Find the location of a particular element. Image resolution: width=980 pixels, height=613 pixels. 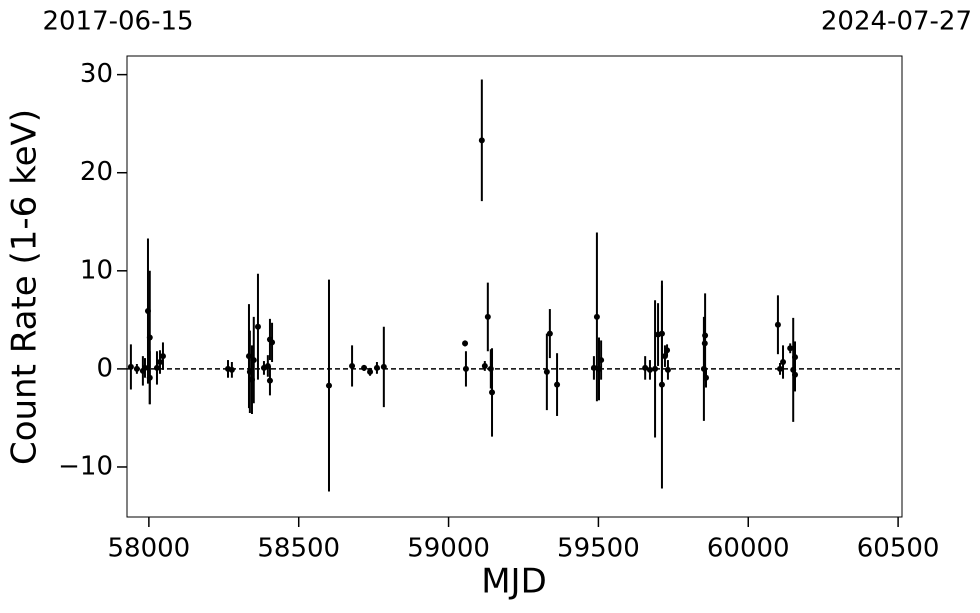

y-tick-label: 10 is located at coordinates (96, 270).